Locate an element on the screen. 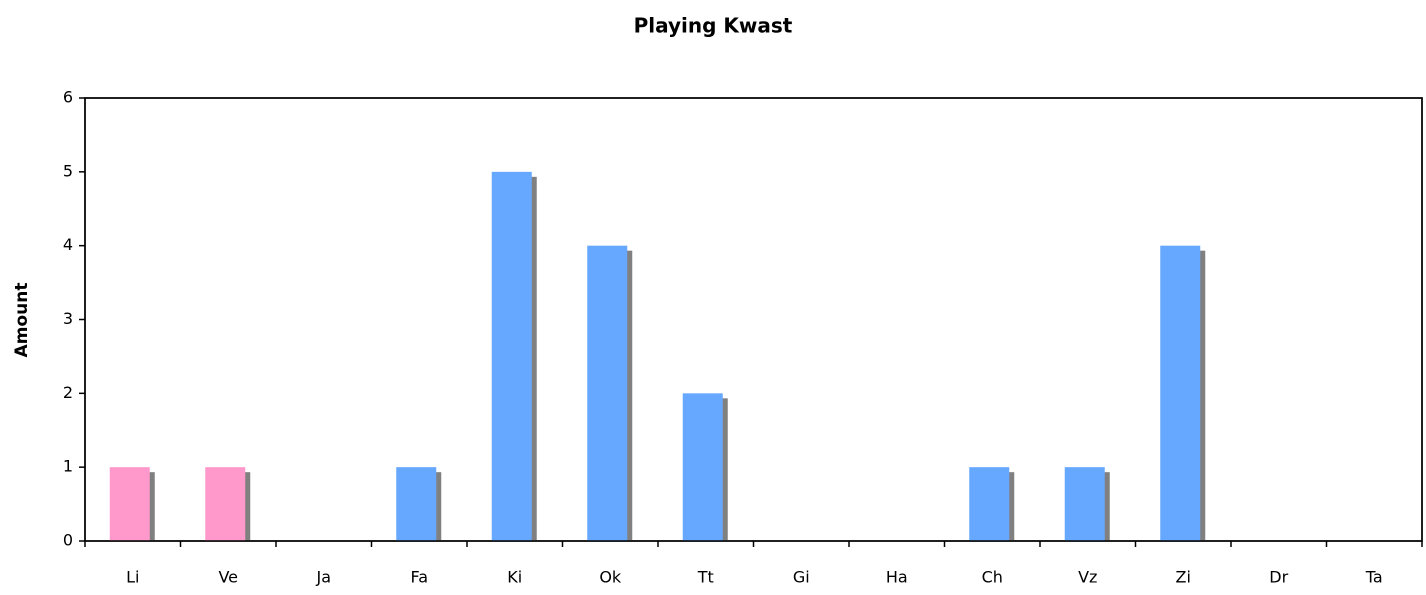 This screenshot has height=595, width=1426. chart-title: Playing Kwast is located at coordinates (713, 26).